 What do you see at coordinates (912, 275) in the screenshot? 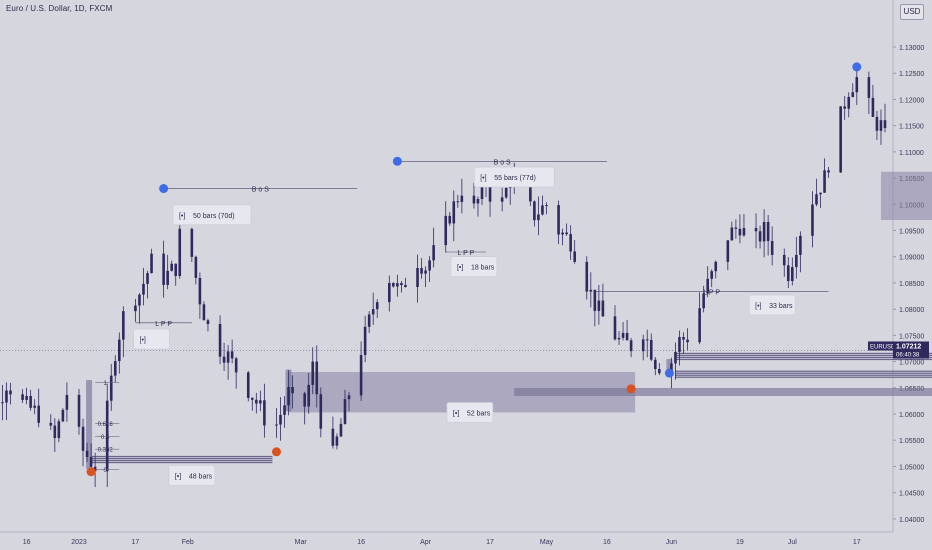
I see `price-axis` at bounding box center [912, 275].